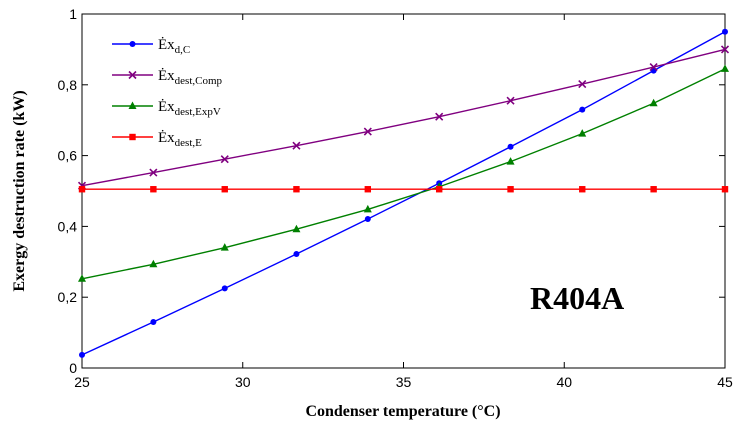 The width and height of the screenshot is (738, 421). What do you see at coordinates (188, 143) in the screenshot?
I see `legend-label-sub: dest,E` at bounding box center [188, 143].